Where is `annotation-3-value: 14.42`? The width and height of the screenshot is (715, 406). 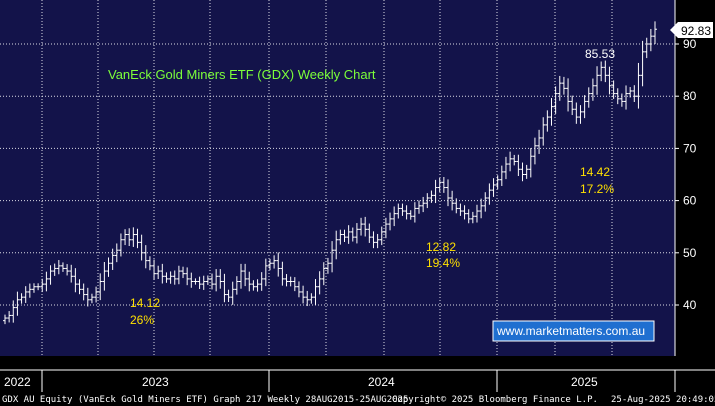 annotation-3-value: 14.42 is located at coordinates (595, 172).